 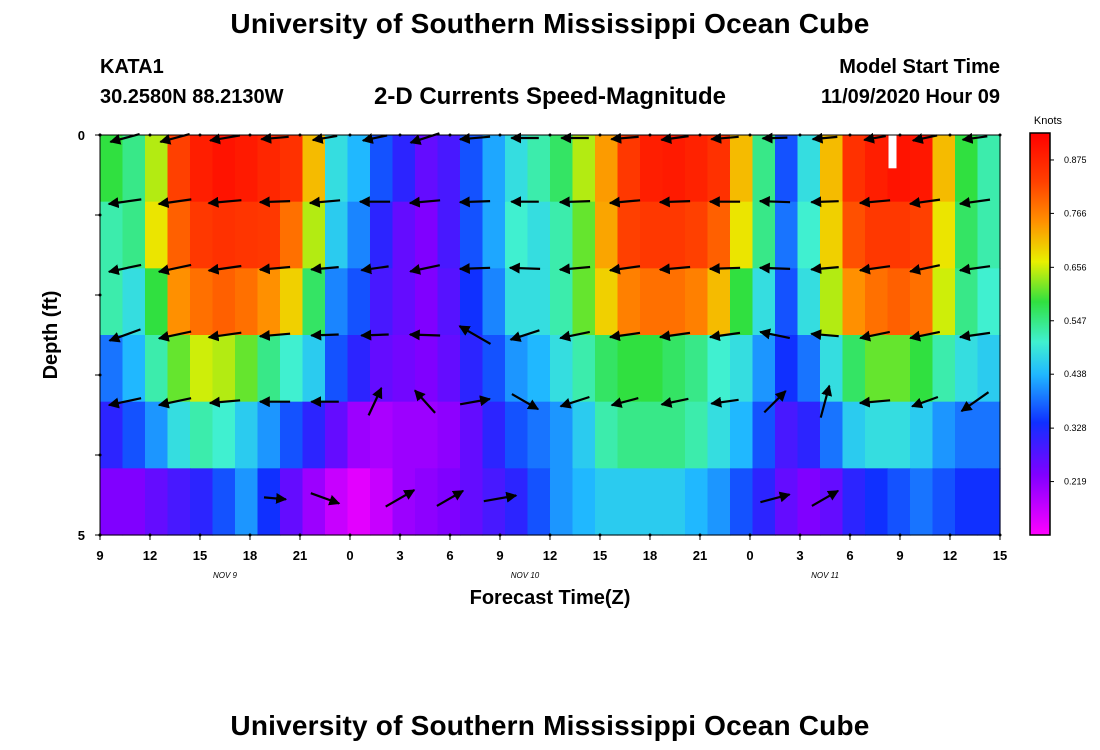 What do you see at coordinates (550, 555) in the screenshot?
I see `x-tick-label: 12` at bounding box center [550, 555].